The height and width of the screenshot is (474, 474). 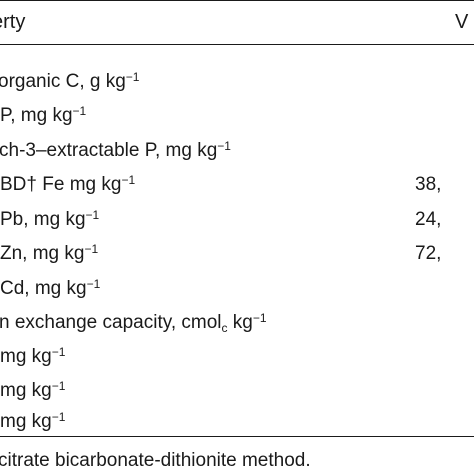 I want to click on row-property: n exchange capacity, cmolc kg−1, so click(x=133, y=323).